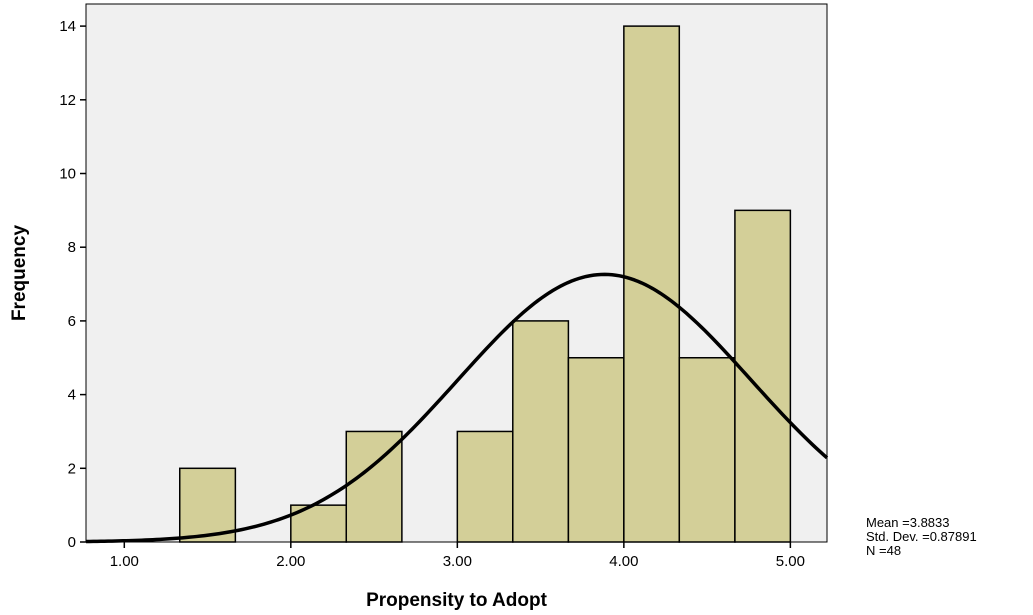 The width and height of the screenshot is (1033, 615). Describe the element at coordinates (67, 26) in the screenshot. I see `y-tick-label: 14` at that location.